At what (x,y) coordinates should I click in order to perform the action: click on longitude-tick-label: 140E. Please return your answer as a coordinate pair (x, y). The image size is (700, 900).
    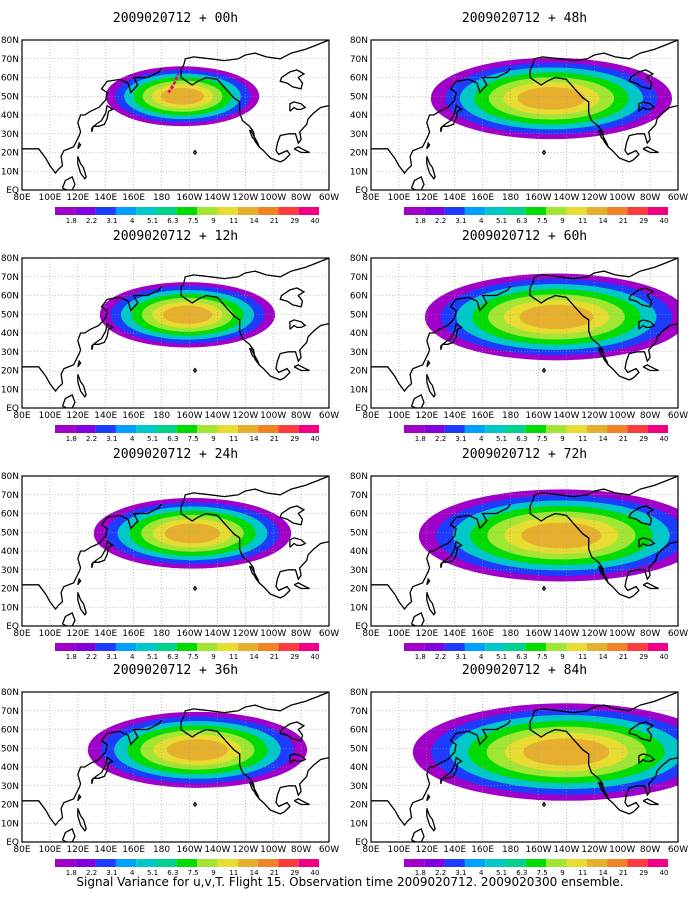
    Looking at the image, I should click on (454, 850).